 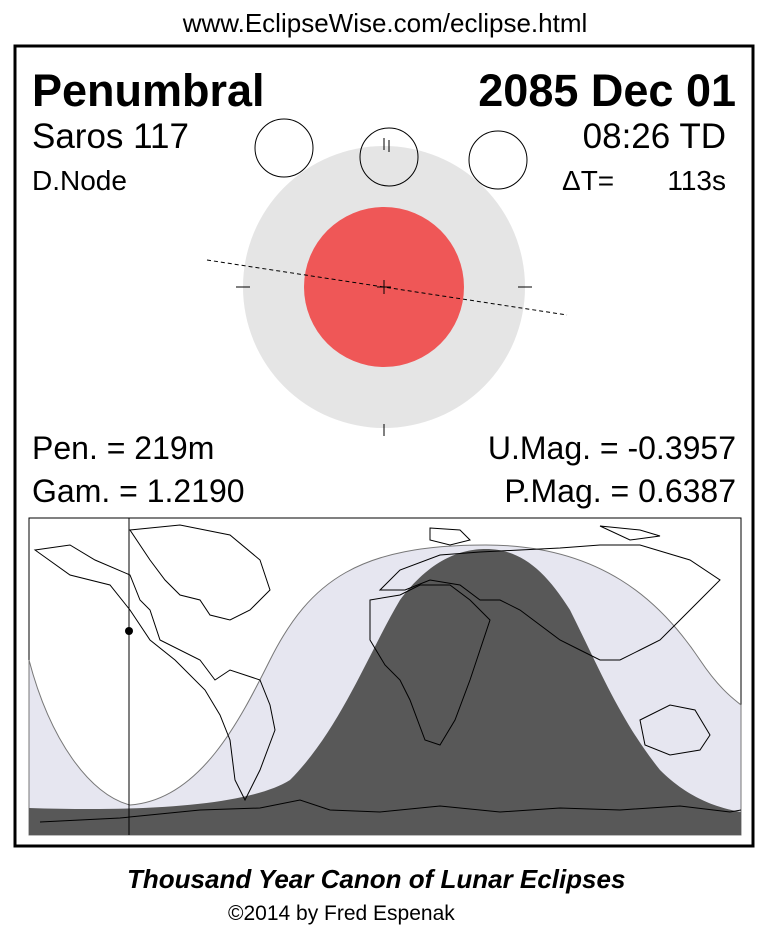 What do you see at coordinates (123, 448) in the screenshot?
I see `penumbral-duration: Pen. = 219m` at bounding box center [123, 448].